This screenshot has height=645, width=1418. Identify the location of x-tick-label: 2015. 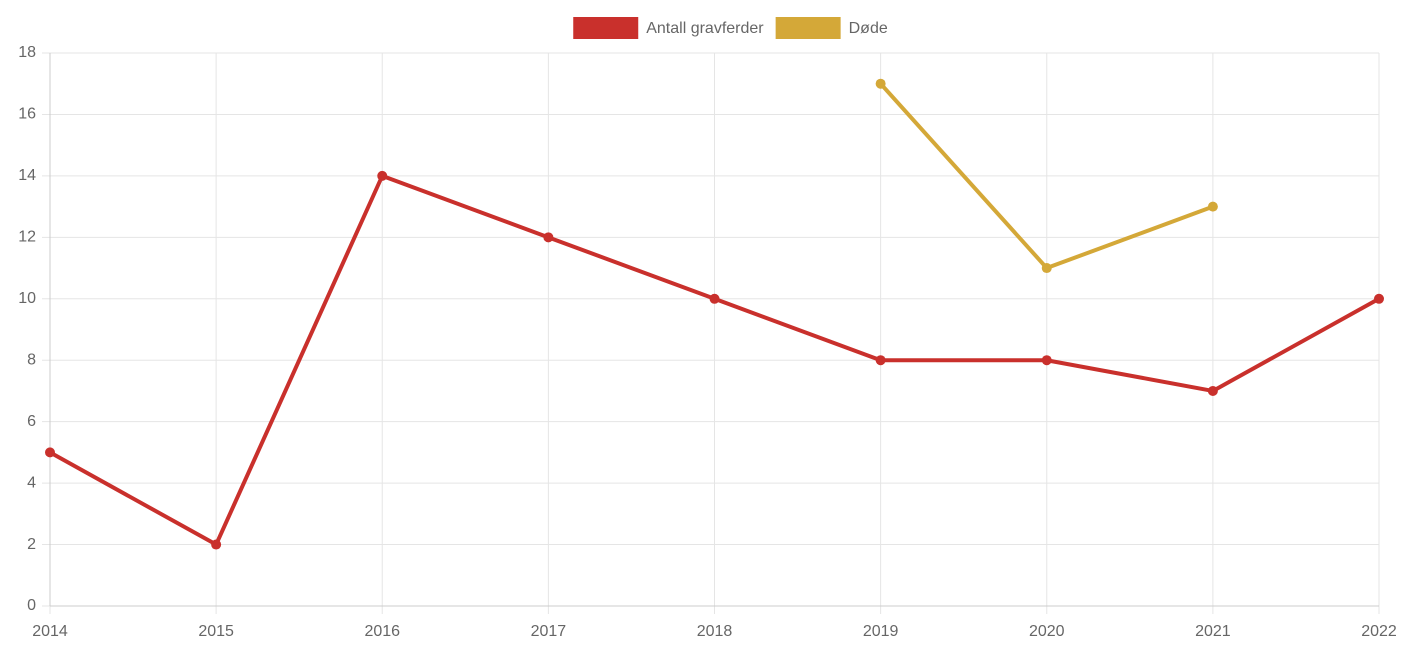
(216, 631).